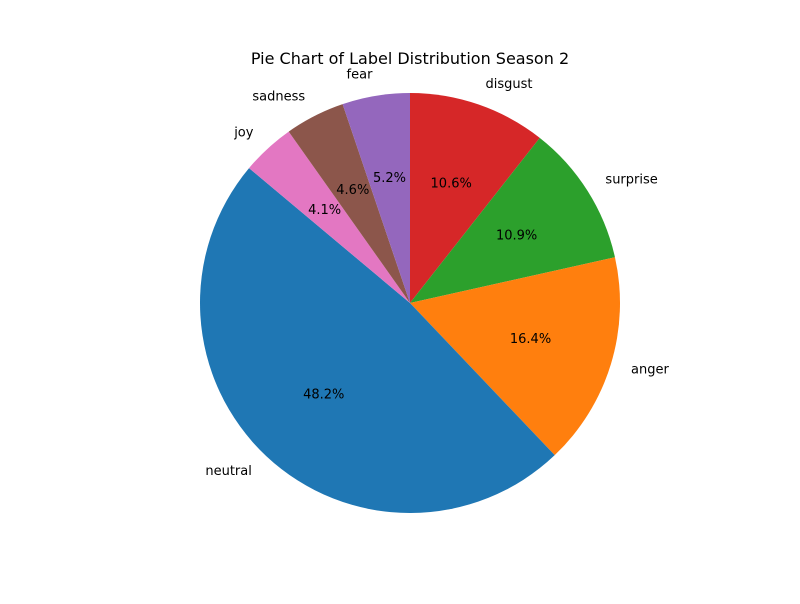 The image size is (800, 604). What do you see at coordinates (228, 471) in the screenshot?
I see `slice-label-neutral: neutral` at bounding box center [228, 471].